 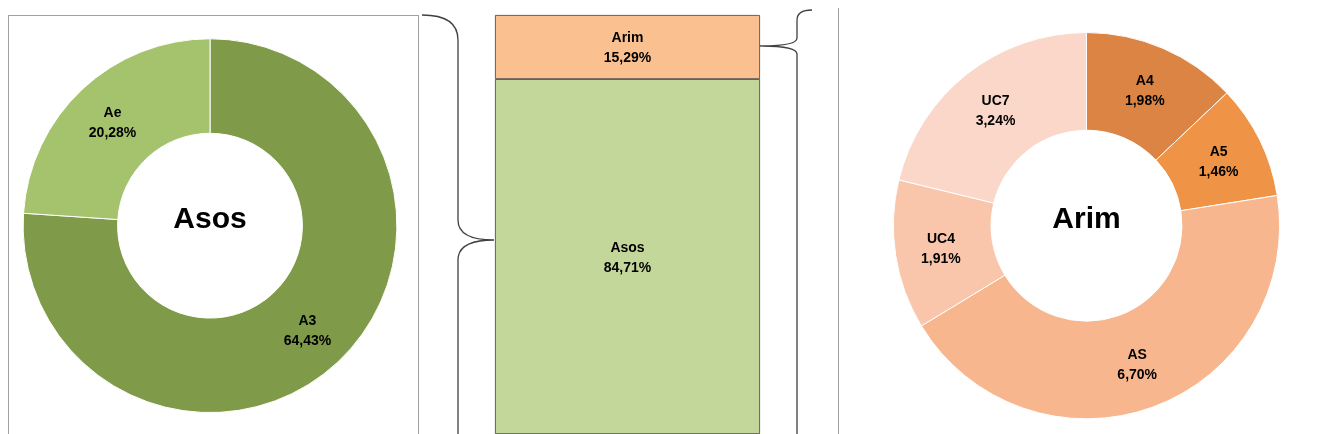 I want to click on slice-label: UC7, so click(x=995, y=99).